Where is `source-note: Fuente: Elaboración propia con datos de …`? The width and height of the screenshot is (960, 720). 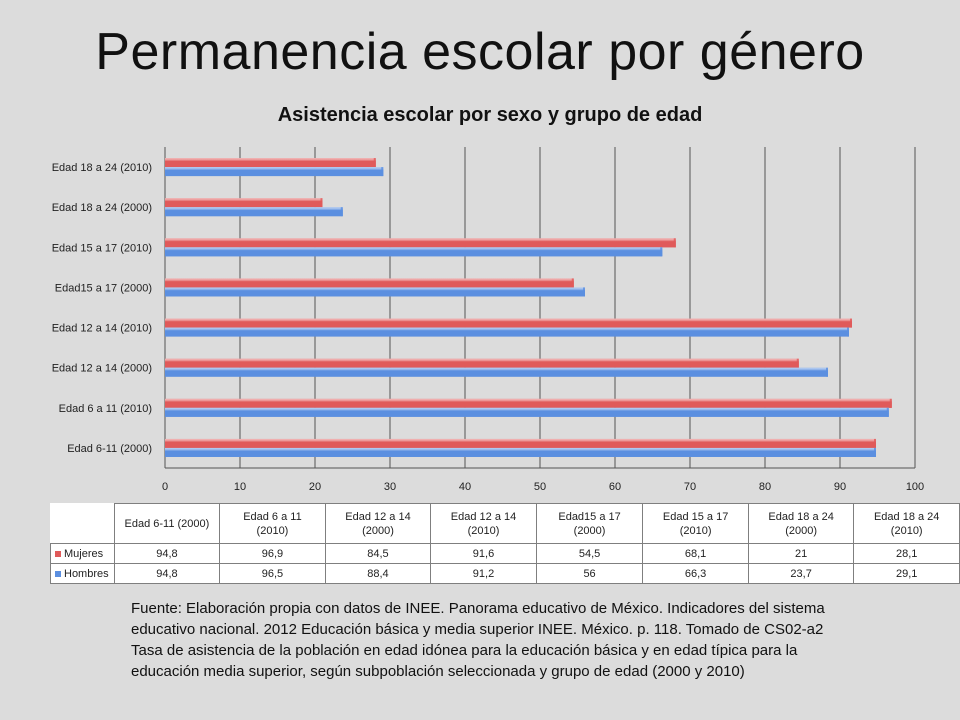
source-note: Fuente: Elaboración propia con datos de … is located at coordinates (478, 640).